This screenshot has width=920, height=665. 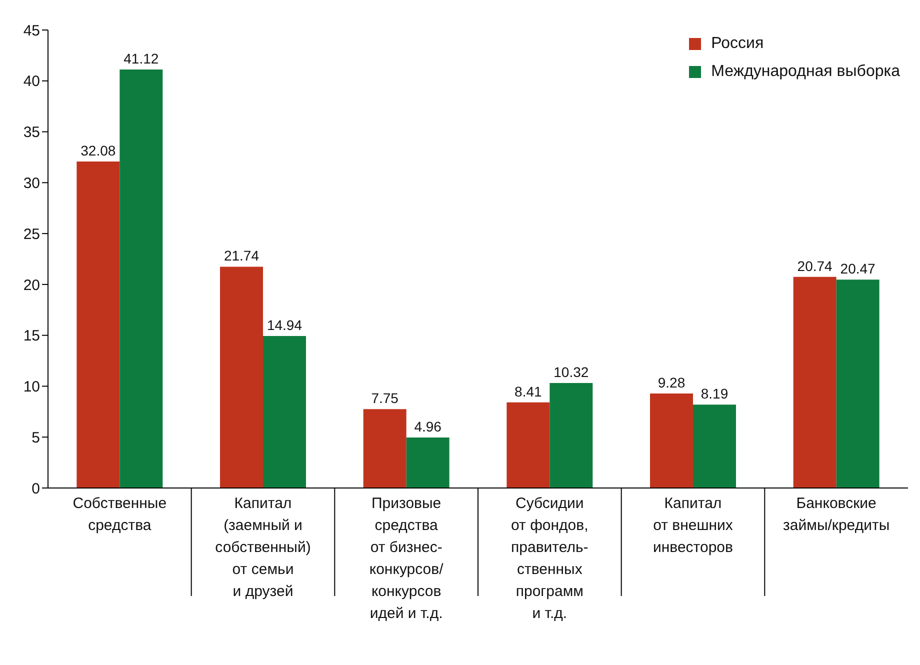 I want to click on y-tick-label: 5, so click(x=36, y=437).